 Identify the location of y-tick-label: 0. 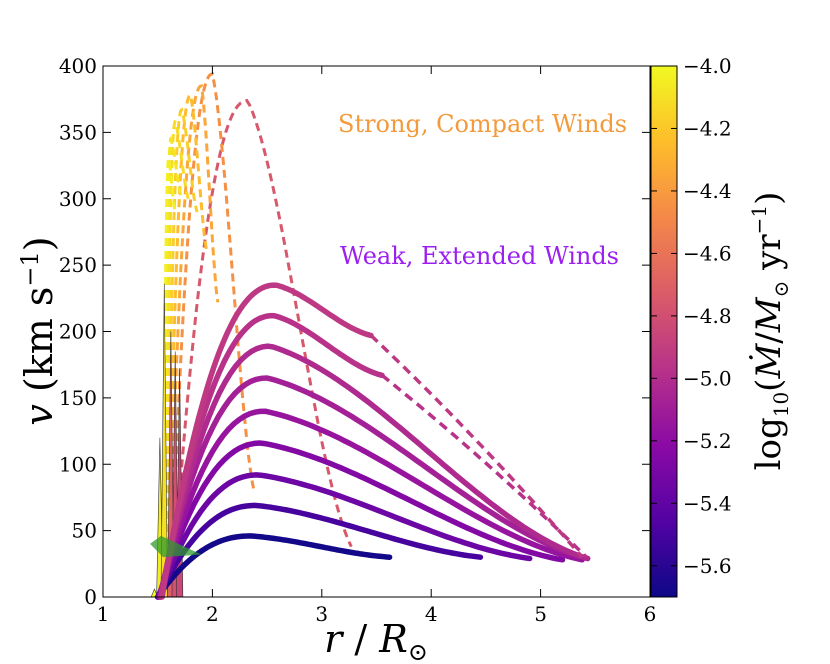
(90, 597).